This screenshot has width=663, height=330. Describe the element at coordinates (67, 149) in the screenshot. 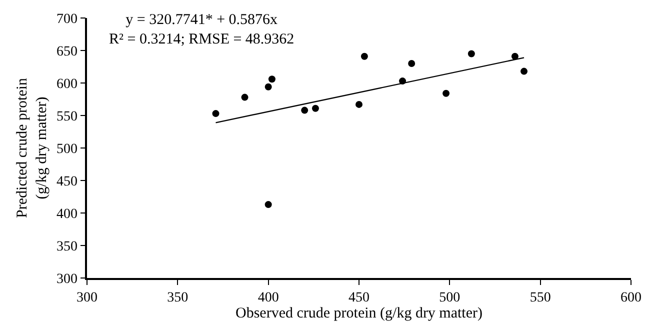

I see `y-tick-label: 500` at that location.